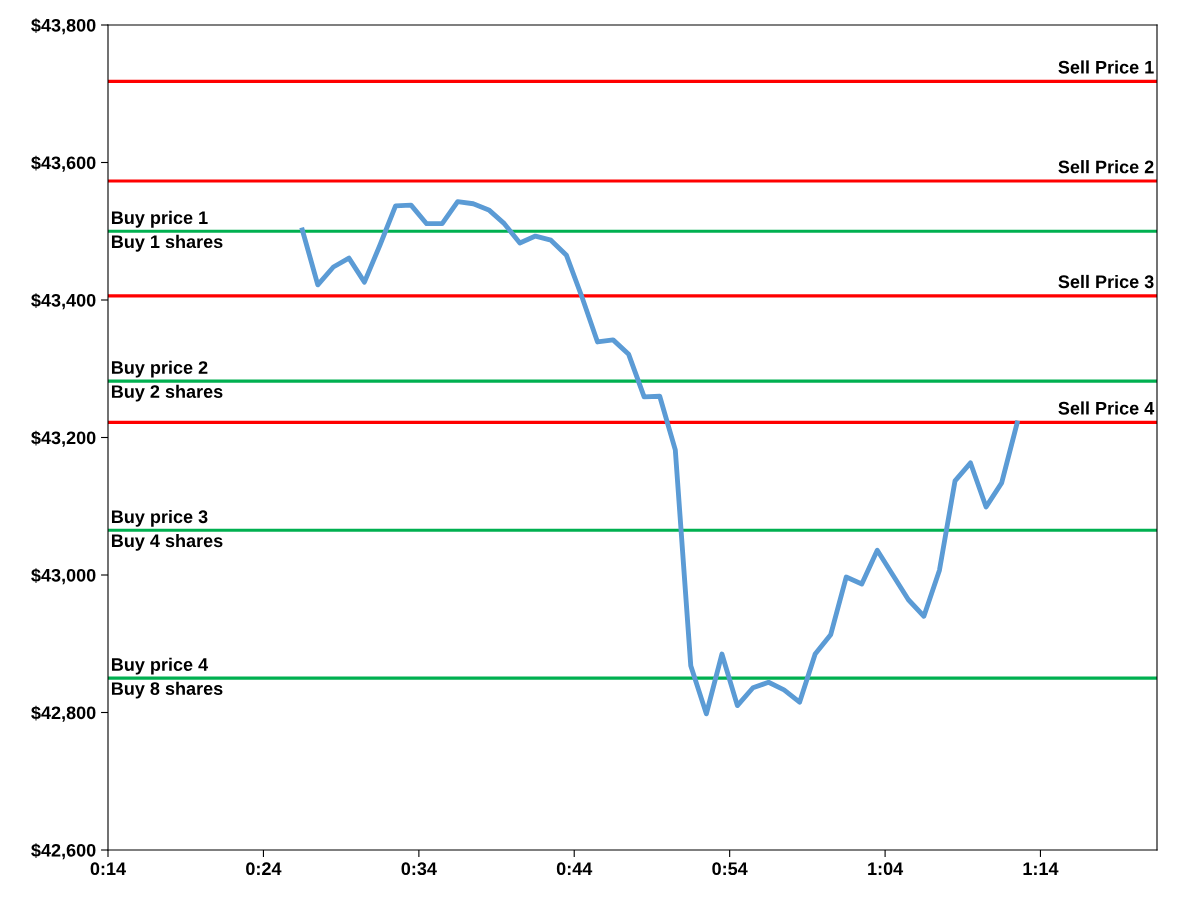 The width and height of the screenshot is (1202, 902). What do you see at coordinates (167, 678) in the screenshot?
I see `ref-line-label: Buy price 4 Buy 8 shares` at bounding box center [167, 678].